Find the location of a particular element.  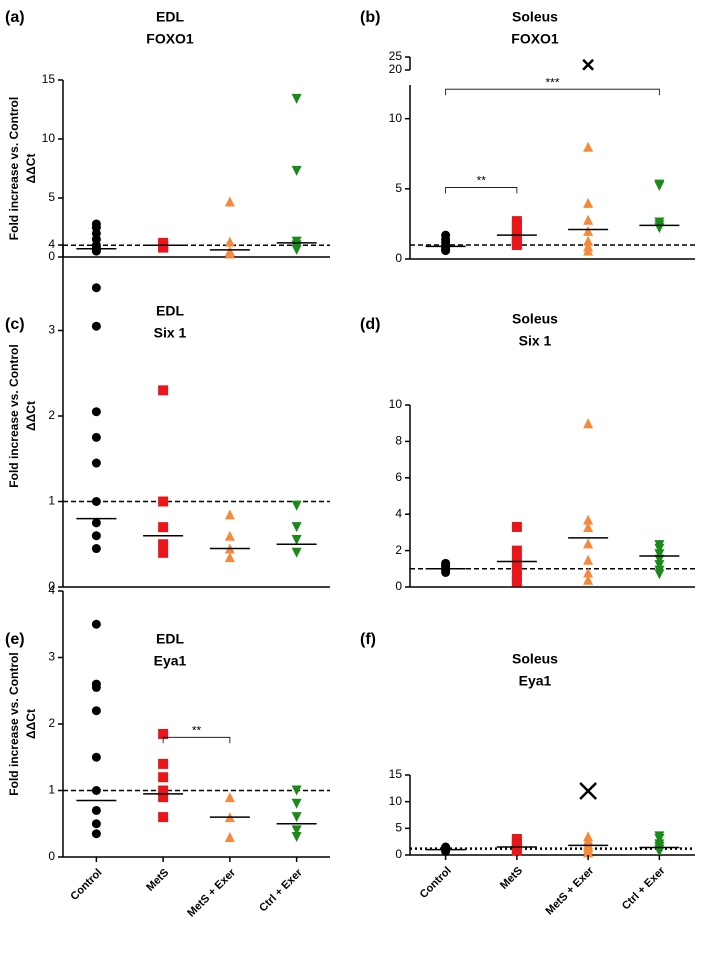

x-tick-label: MetS is located at coordinates (157, 880).